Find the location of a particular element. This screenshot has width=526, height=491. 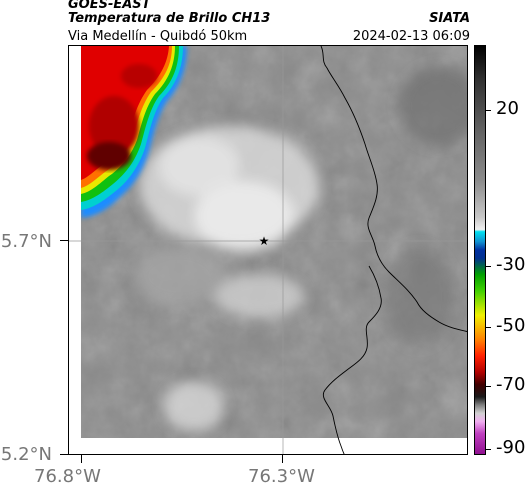

colorbar-label-minus-70: -70 is located at coordinates (511, 384).